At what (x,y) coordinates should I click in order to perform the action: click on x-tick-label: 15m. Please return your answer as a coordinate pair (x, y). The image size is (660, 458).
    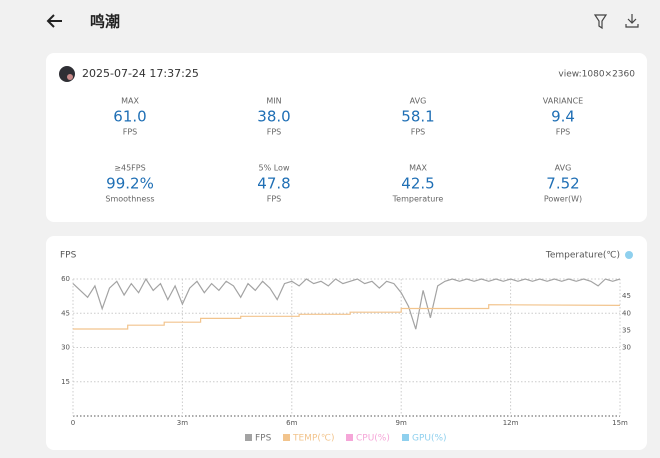
    Looking at the image, I should click on (620, 423).